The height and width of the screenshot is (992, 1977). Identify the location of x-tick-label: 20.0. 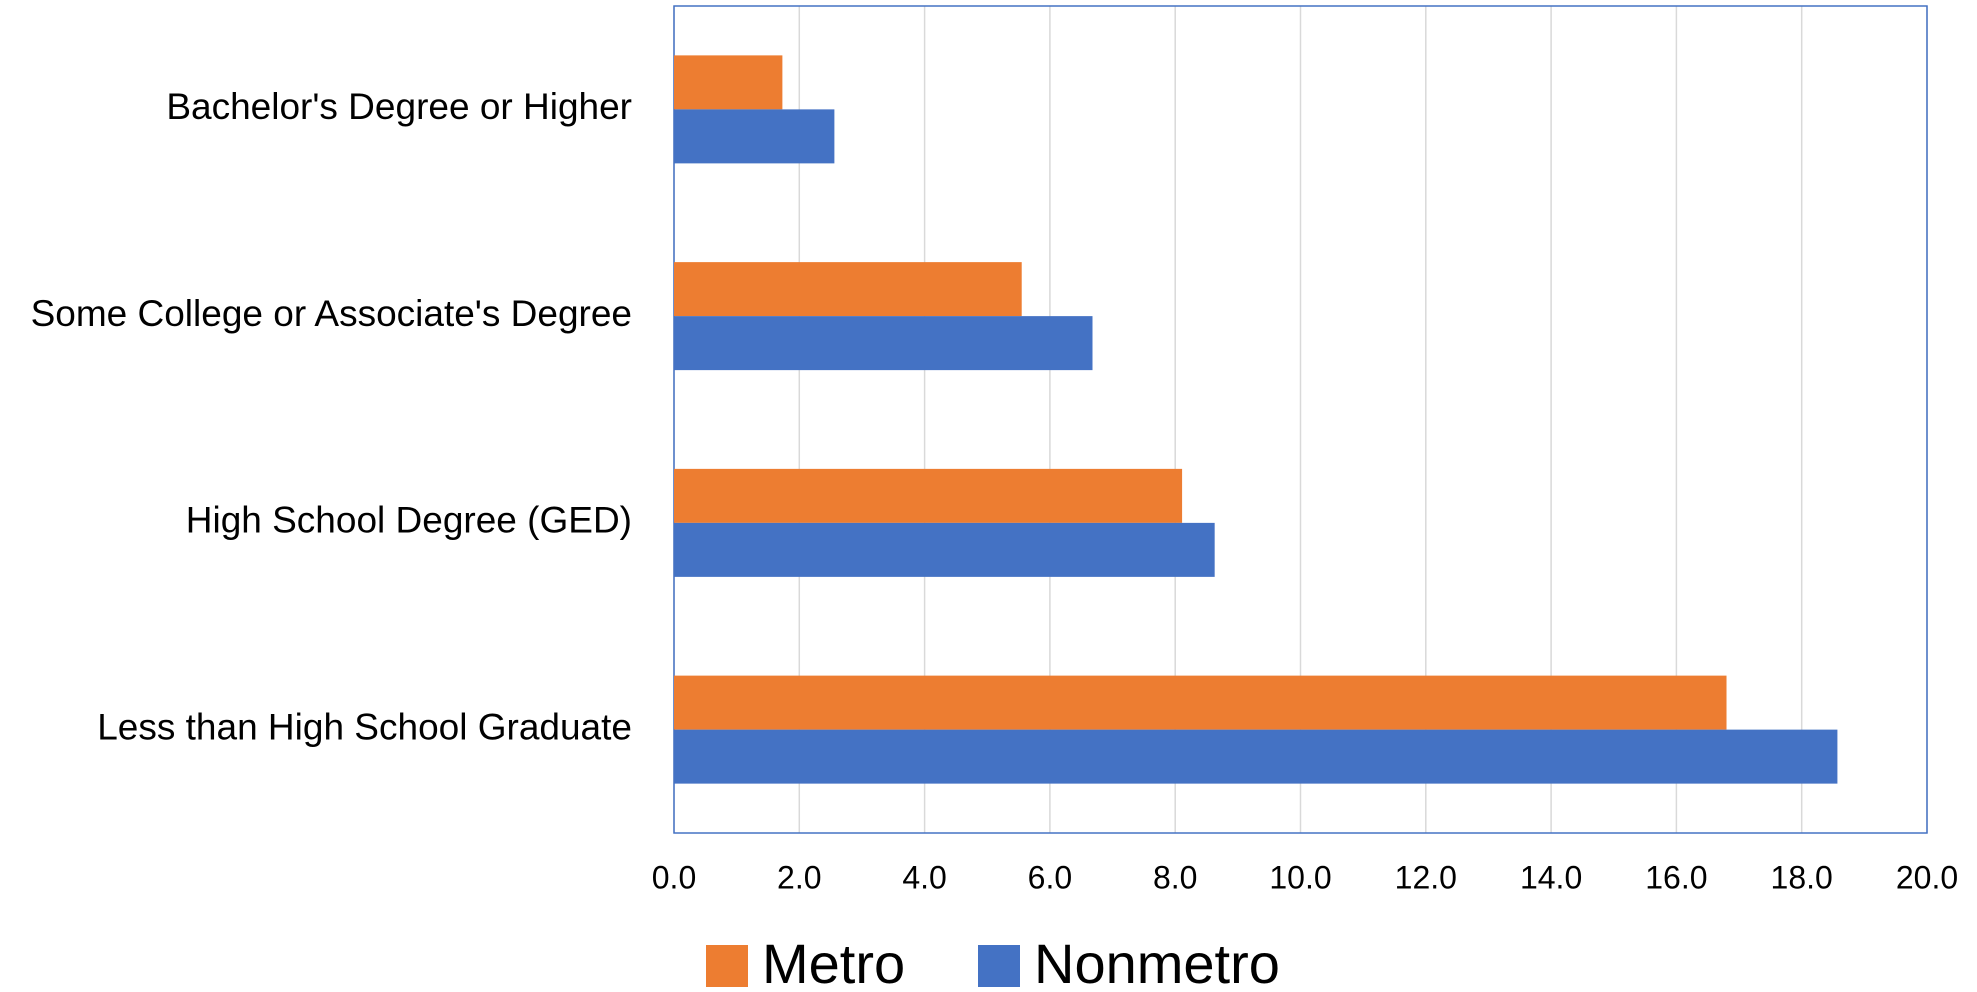
(1927, 877).